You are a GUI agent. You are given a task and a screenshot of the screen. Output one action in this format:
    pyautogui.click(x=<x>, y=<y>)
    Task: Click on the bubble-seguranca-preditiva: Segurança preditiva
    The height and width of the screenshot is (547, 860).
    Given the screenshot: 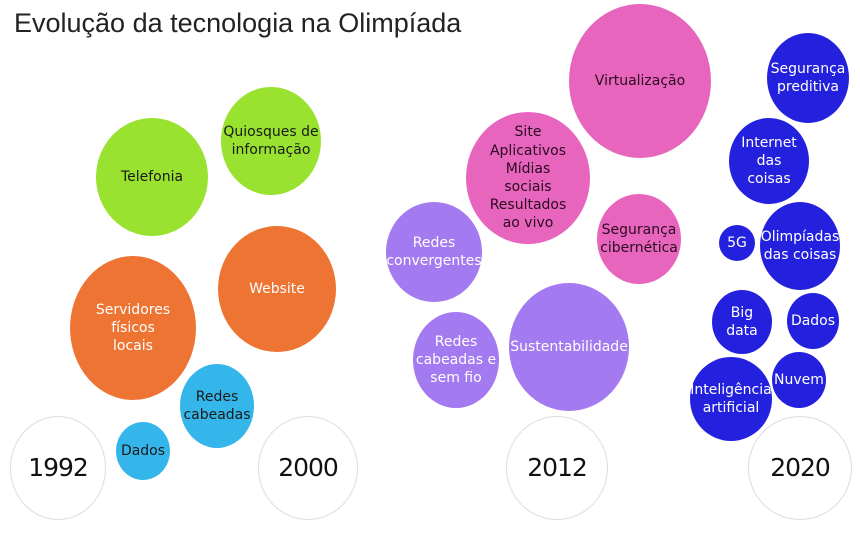 What is the action you would take?
    pyautogui.click(x=808, y=78)
    